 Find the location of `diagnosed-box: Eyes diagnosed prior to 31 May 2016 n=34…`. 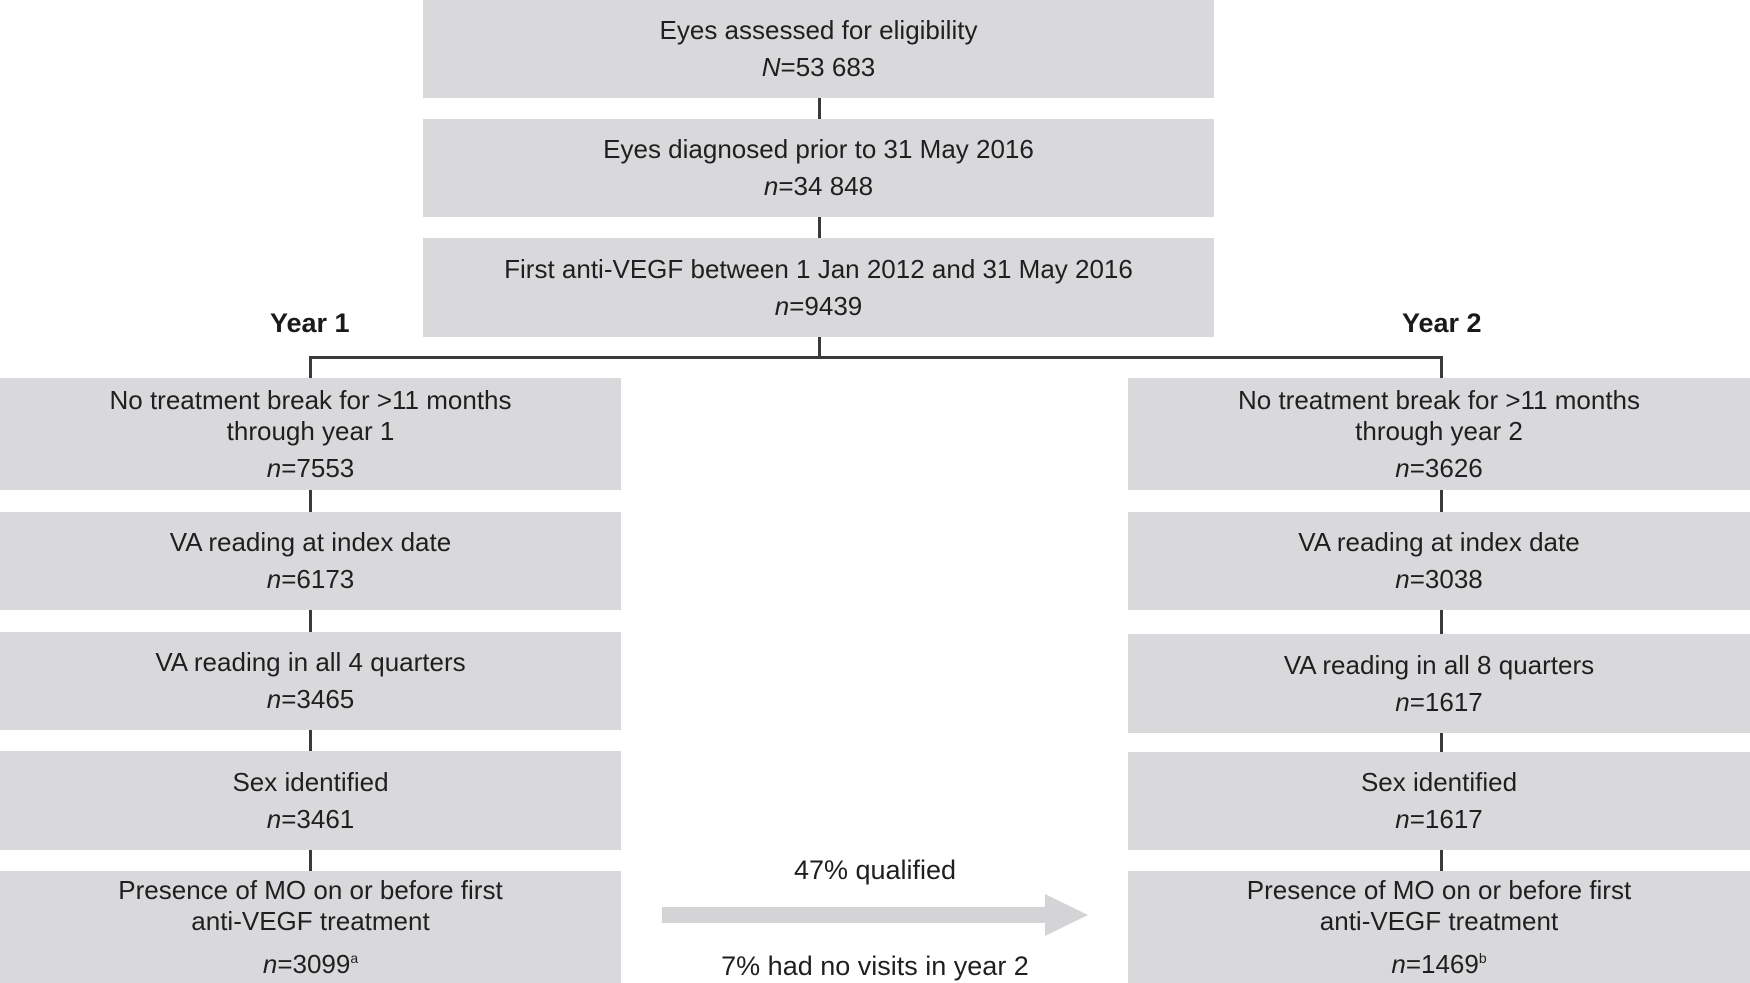

diagnosed-box: Eyes diagnosed prior to 31 May 2016 n=34… is located at coordinates (818, 168).